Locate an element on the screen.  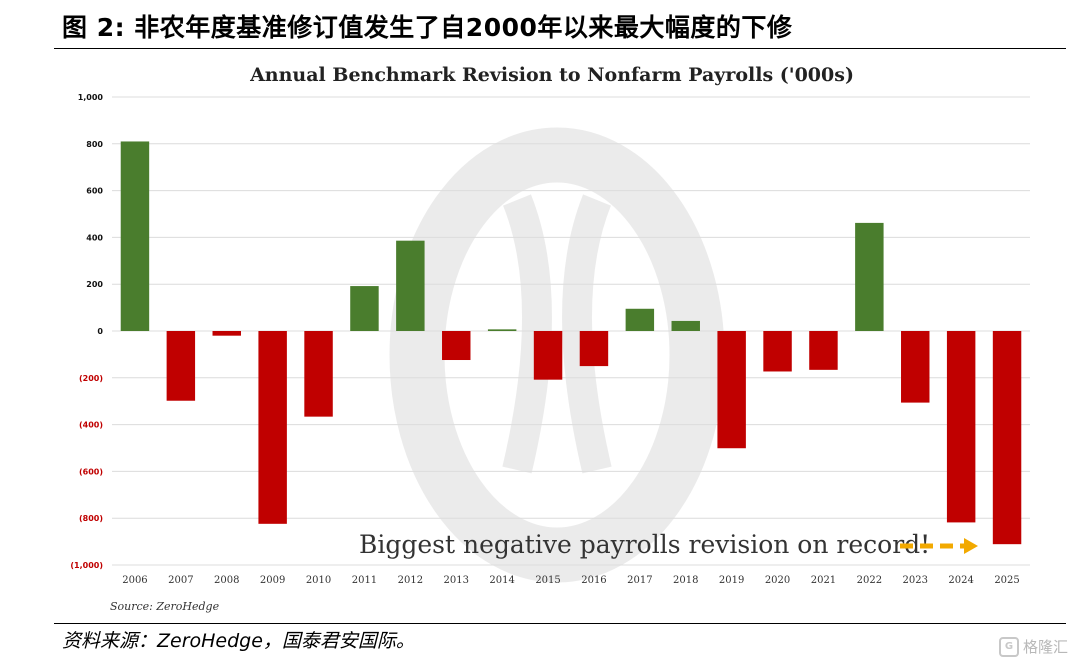
bar-2009 is located at coordinates (272, 427).